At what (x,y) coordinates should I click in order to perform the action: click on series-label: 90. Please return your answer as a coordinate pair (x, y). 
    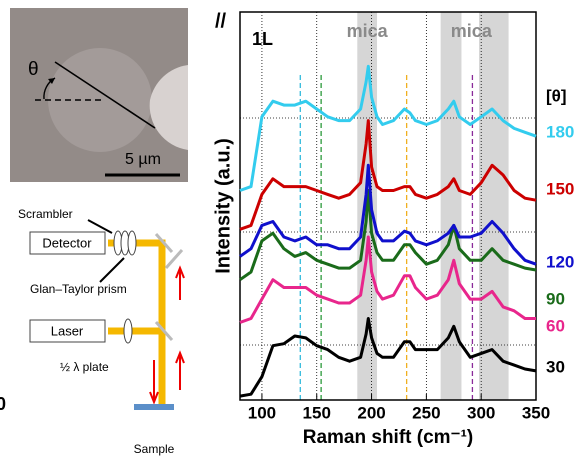
    Looking at the image, I should click on (555, 298).